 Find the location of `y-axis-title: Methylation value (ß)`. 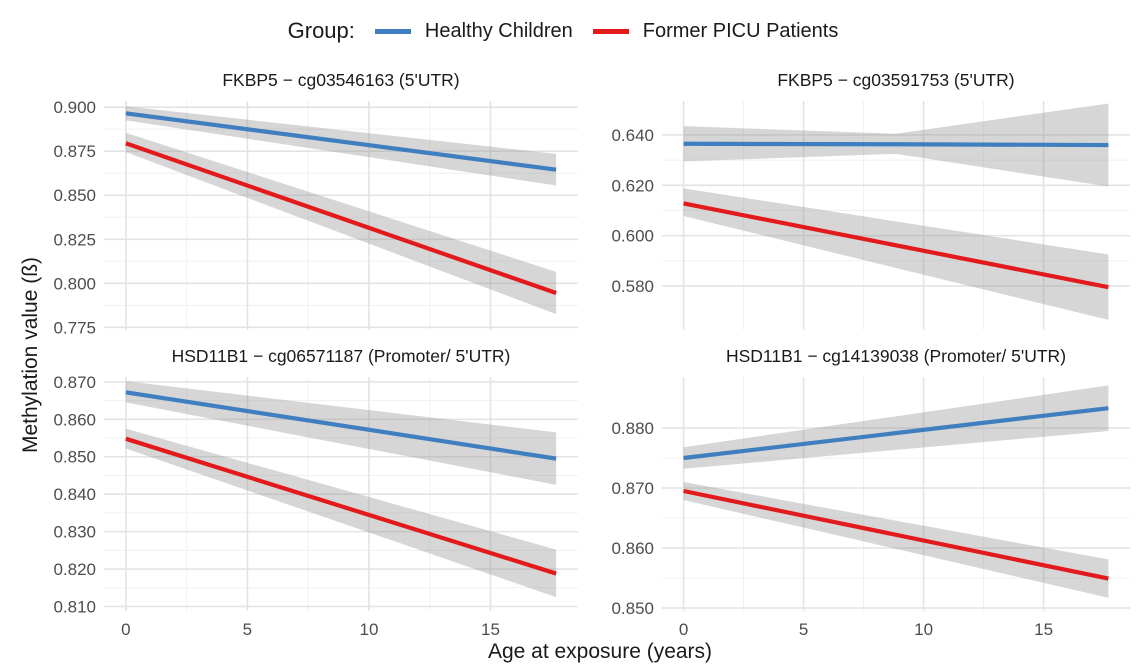

y-axis-title: Methylation value (ß) is located at coordinates (30, 355).